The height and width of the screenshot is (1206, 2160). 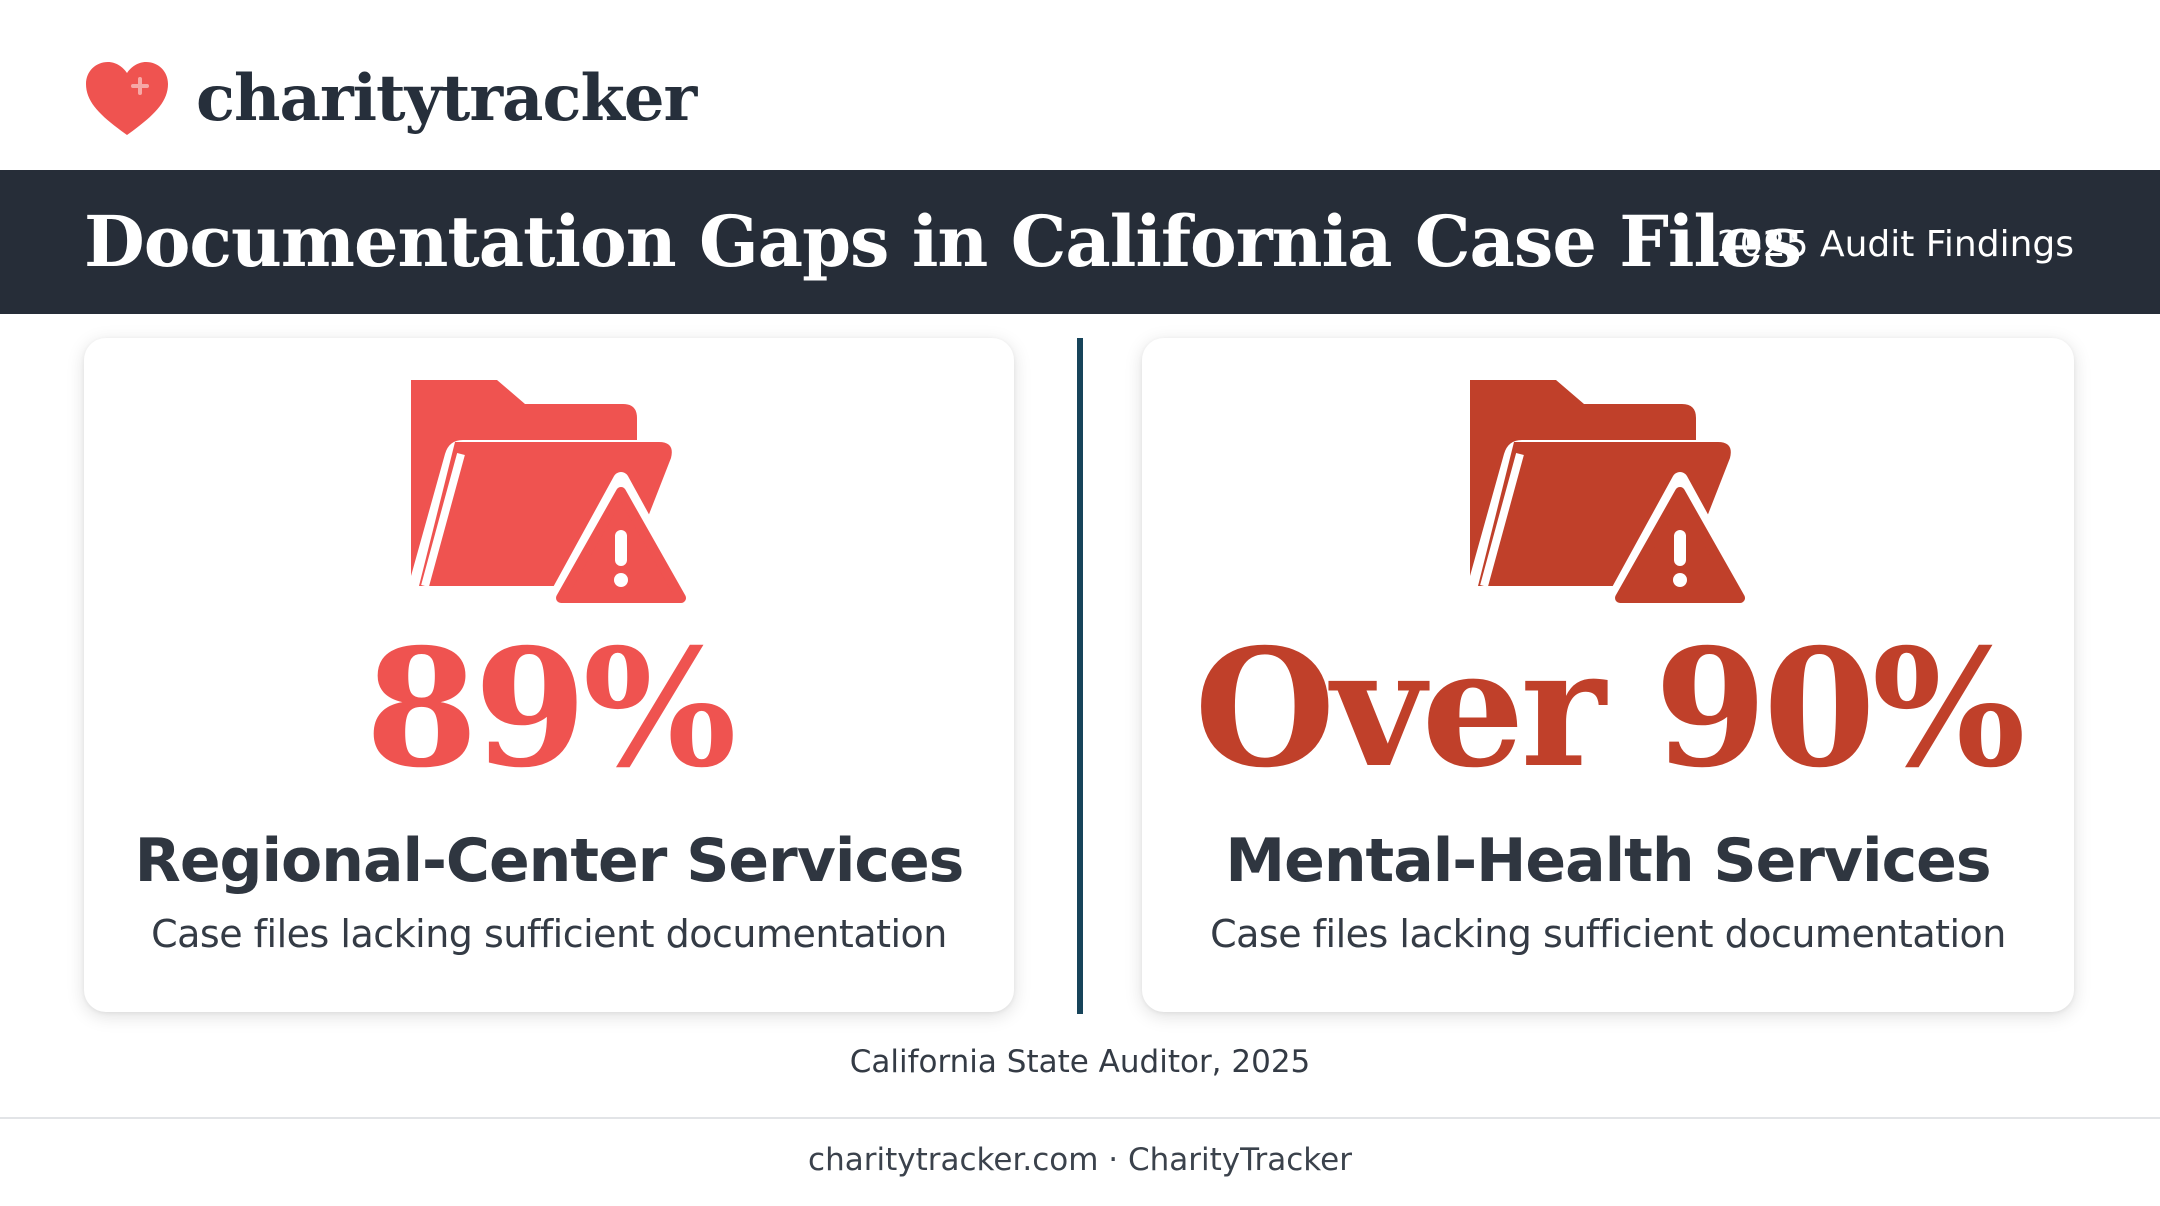 I want to click on footer-divider, so click(x=1080, y=1118).